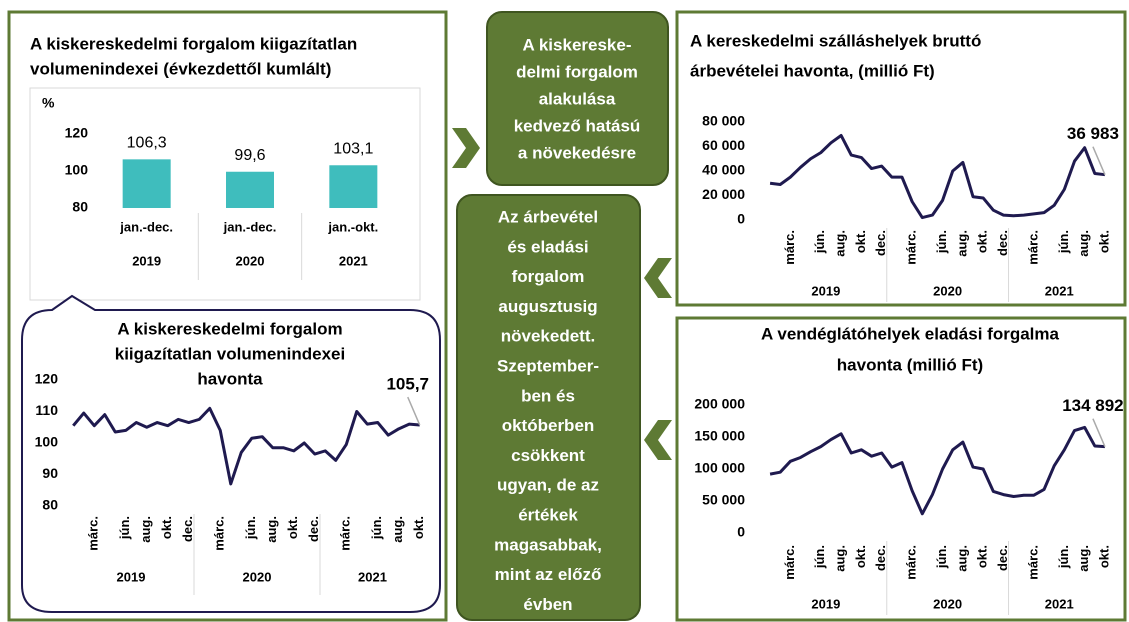 This screenshot has width=1129, height=622. I want to click on y-axis-label: %, so click(48, 103).